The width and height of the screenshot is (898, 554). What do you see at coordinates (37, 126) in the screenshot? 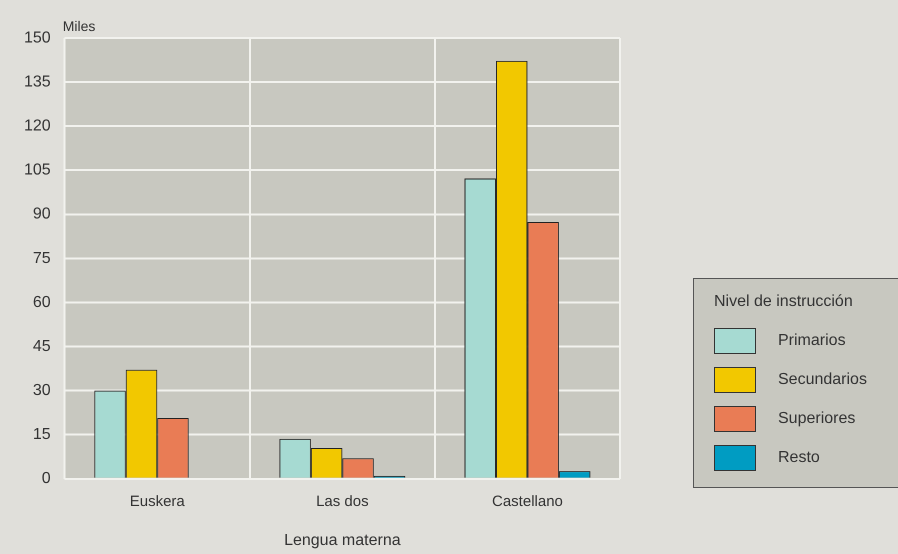
I see `y-tick-label: 120` at bounding box center [37, 126].